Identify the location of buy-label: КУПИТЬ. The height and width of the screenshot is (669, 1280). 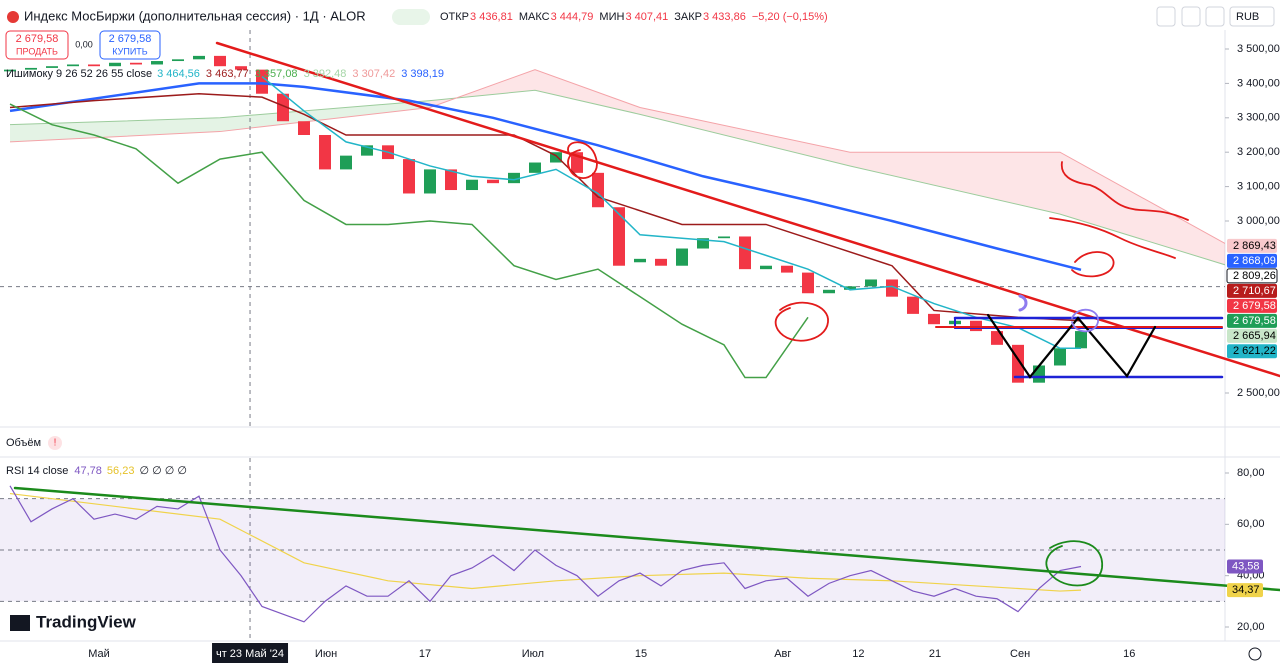
(129, 51).